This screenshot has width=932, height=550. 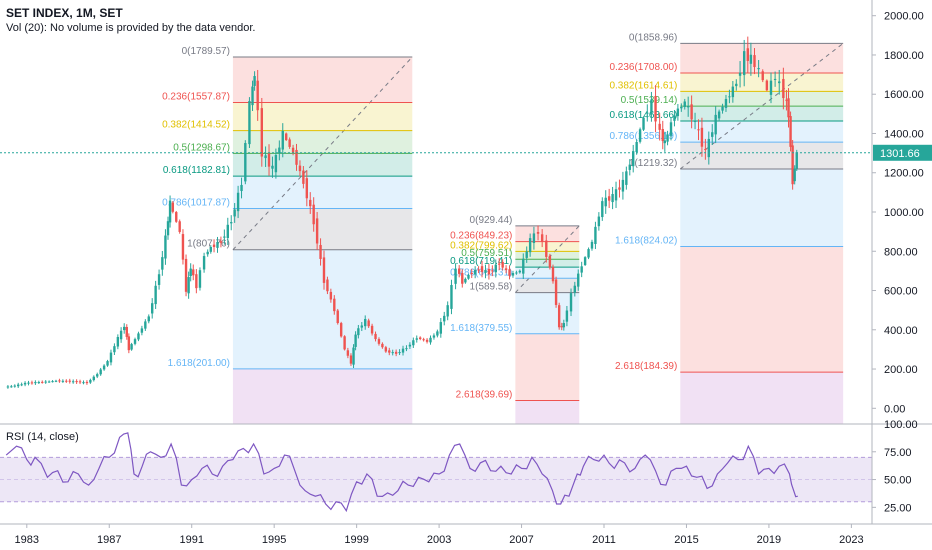 What do you see at coordinates (356, 540) in the screenshot?
I see `time-tick-label: 1999` at bounding box center [356, 540].